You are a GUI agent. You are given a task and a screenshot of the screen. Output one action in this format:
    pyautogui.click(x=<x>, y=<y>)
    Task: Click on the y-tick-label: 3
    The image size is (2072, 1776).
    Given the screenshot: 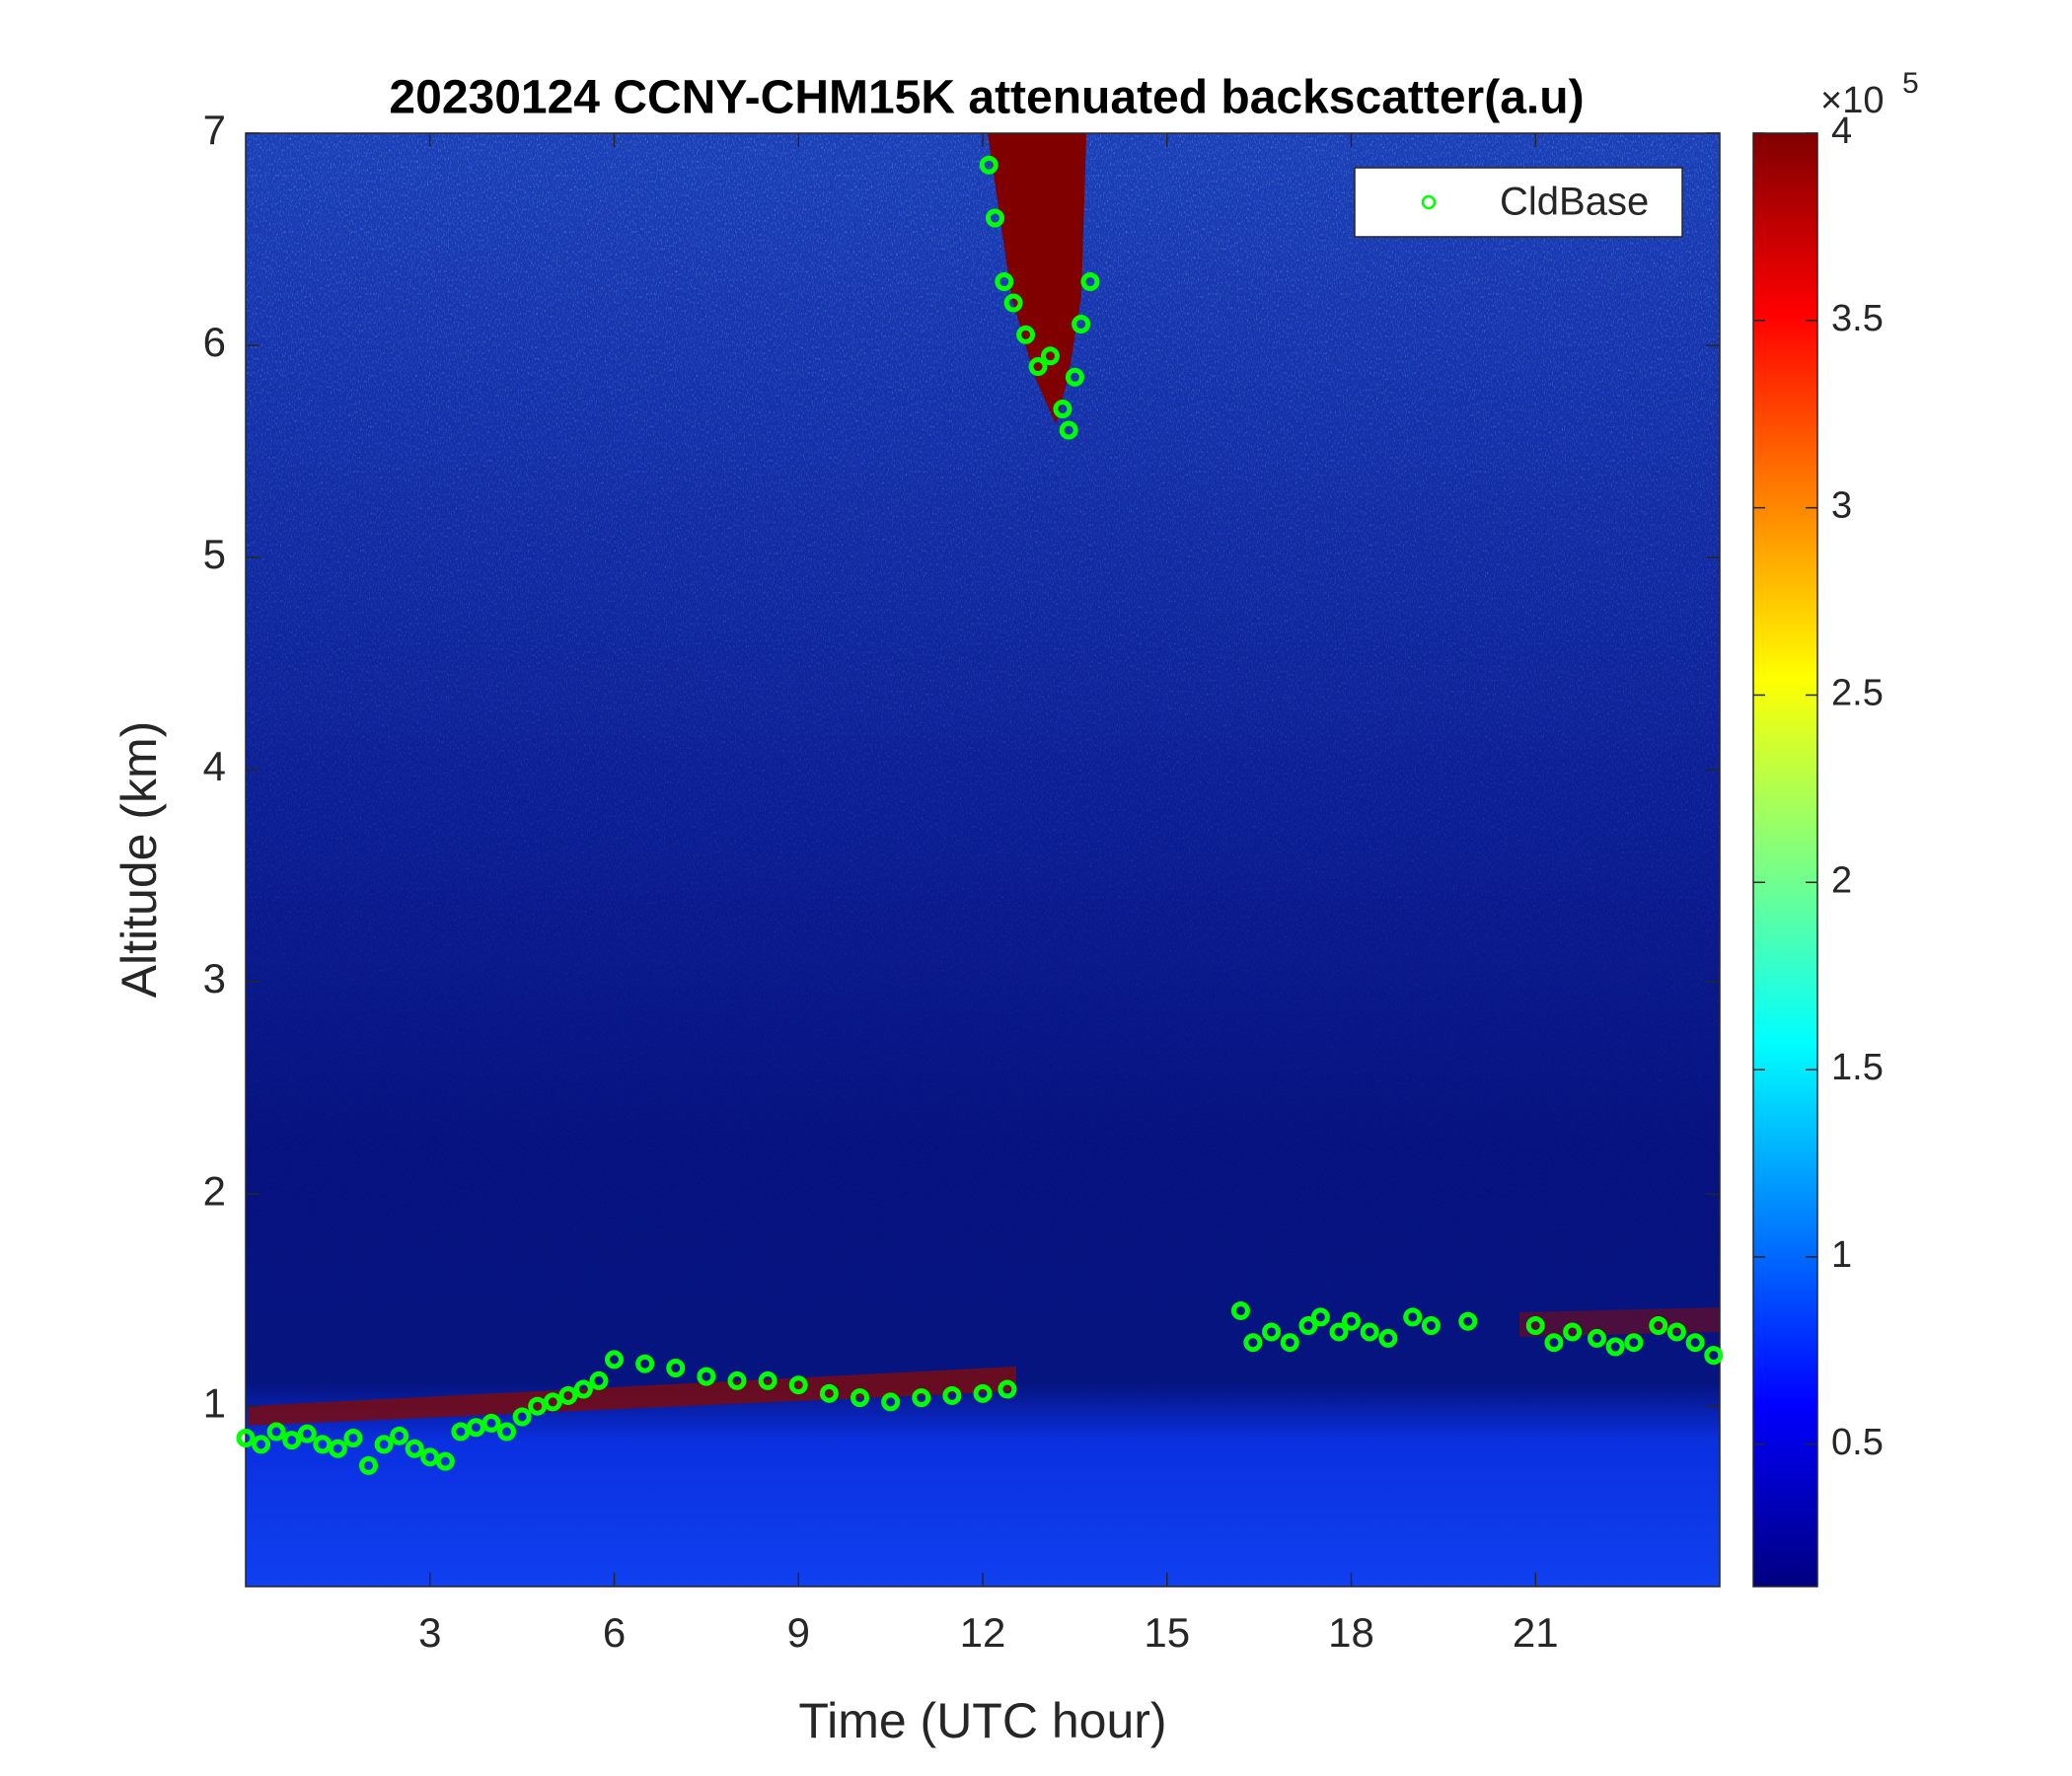 What is the action you would take?
    pyautogui.click(x=215, y=978)
    